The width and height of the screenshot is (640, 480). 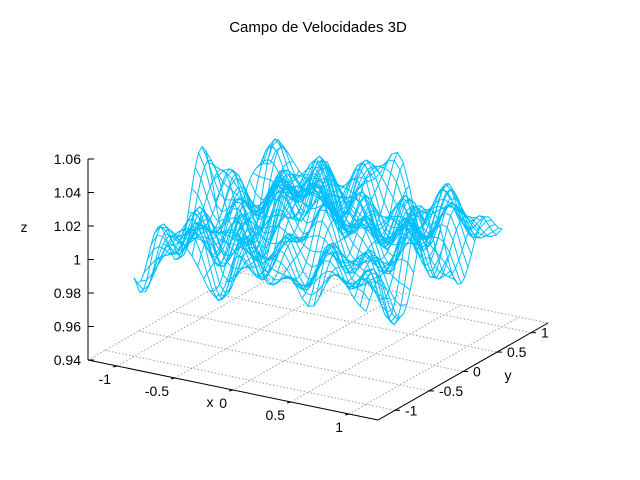 I want to click on z-tick-label: 0.98, so click(x=67, y=293).